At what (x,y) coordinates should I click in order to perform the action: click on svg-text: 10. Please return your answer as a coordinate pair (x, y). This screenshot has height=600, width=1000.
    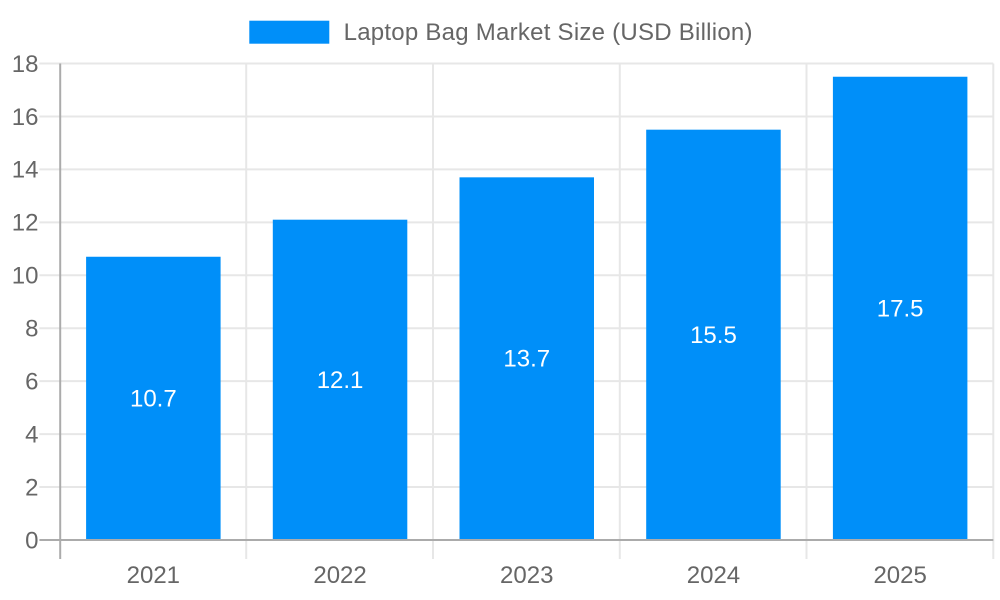
    Looking at the image, I should click on (25, 276).